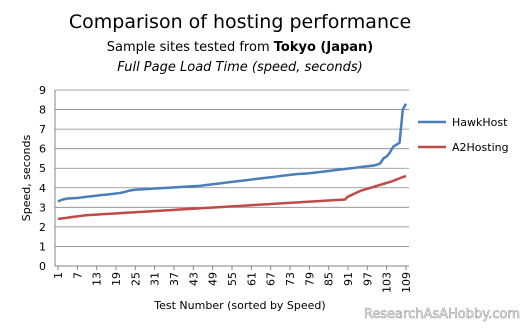 This screenshot has height=330, width=528. What do you see at coordinates (290, 279) in the screenshot?
I see `x-tick-label: 73` at bounding box center [290, 279].